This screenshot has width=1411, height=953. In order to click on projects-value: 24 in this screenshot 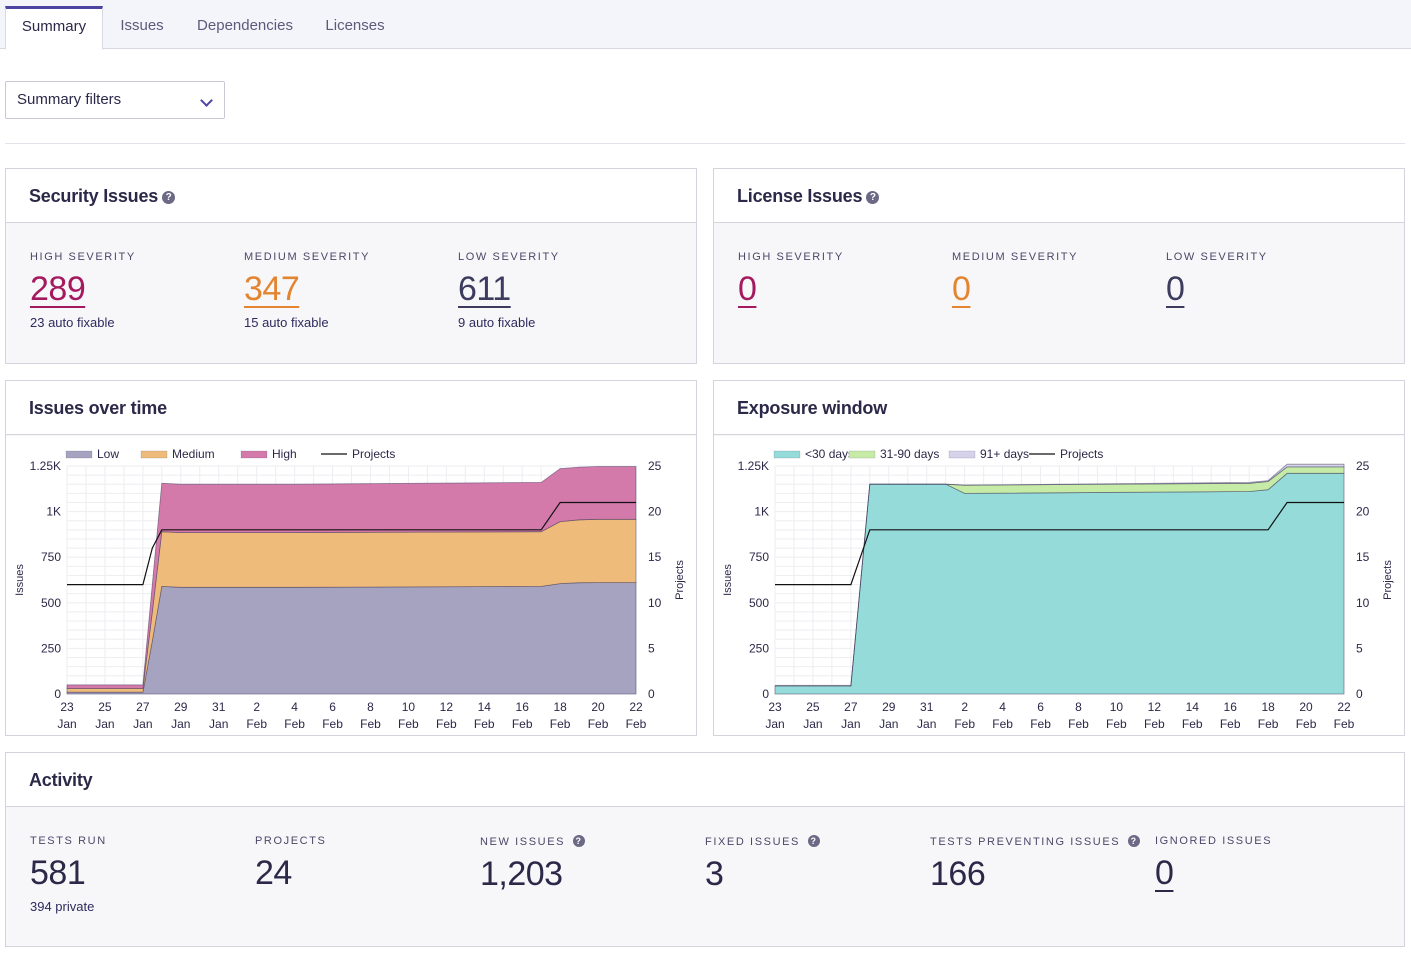, I will do `click(273, 873)`.